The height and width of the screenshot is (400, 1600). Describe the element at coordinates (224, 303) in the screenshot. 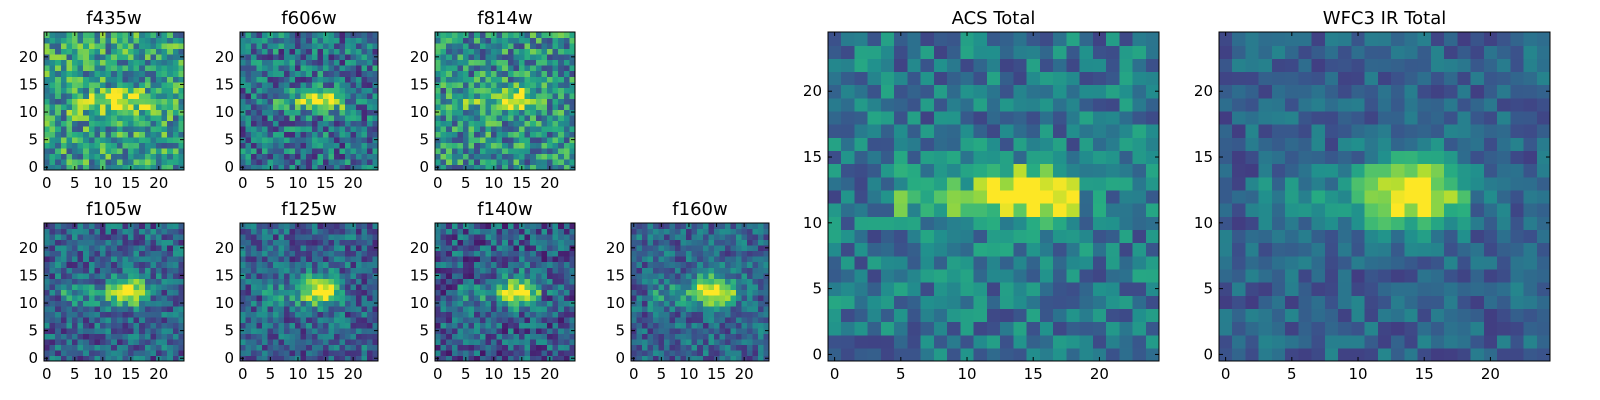

I see `y-tick-label: 10` at that location.